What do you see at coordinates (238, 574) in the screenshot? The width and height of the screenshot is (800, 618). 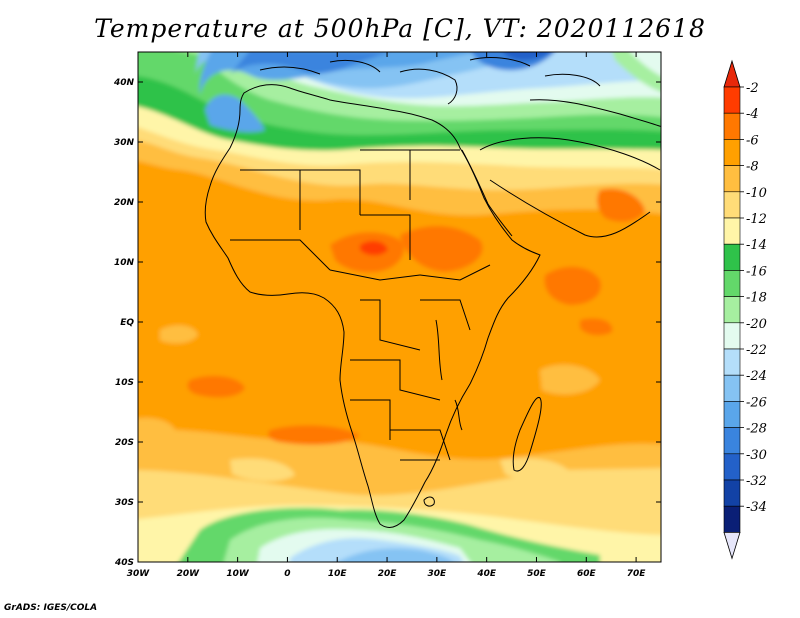 I see `lon-tick-label: 10W` at bounding box center [238, 574].